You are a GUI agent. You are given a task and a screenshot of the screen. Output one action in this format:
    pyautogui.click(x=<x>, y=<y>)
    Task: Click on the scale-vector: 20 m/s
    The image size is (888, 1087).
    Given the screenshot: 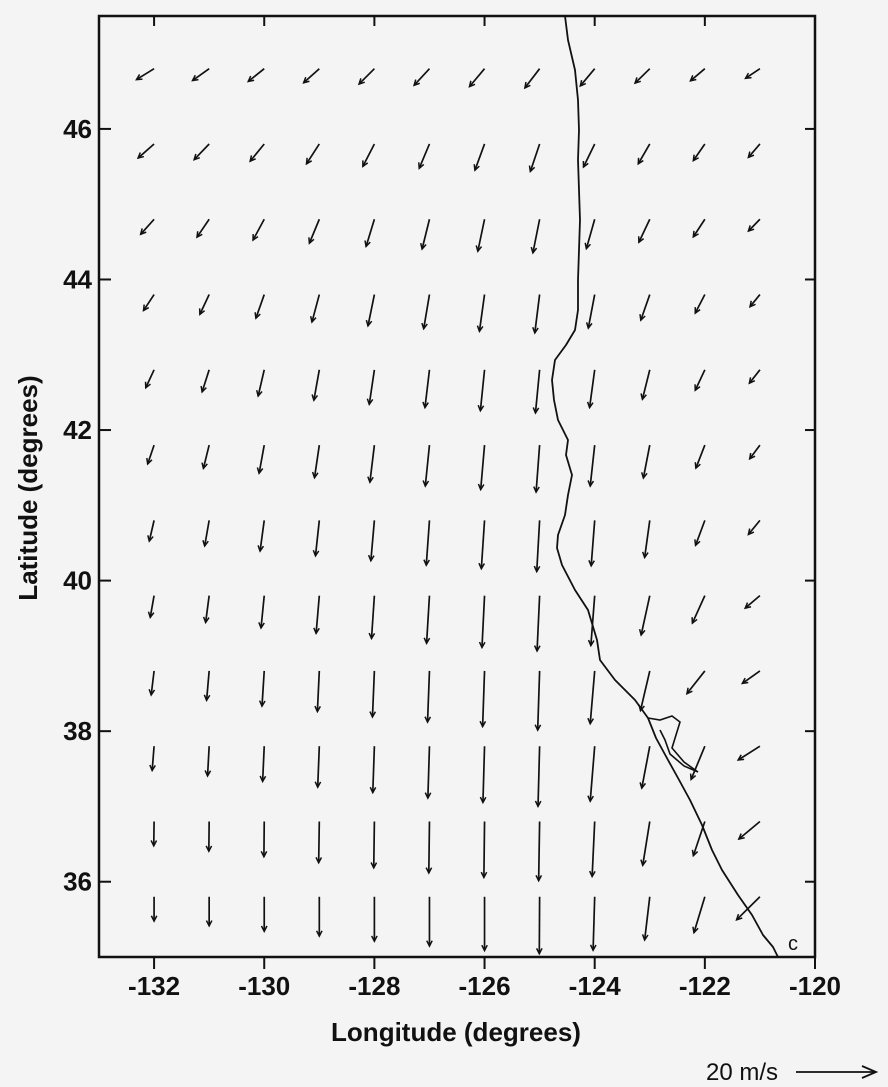 What is the action you would take?
    pyautogui.click(x=792, y=1072)
    